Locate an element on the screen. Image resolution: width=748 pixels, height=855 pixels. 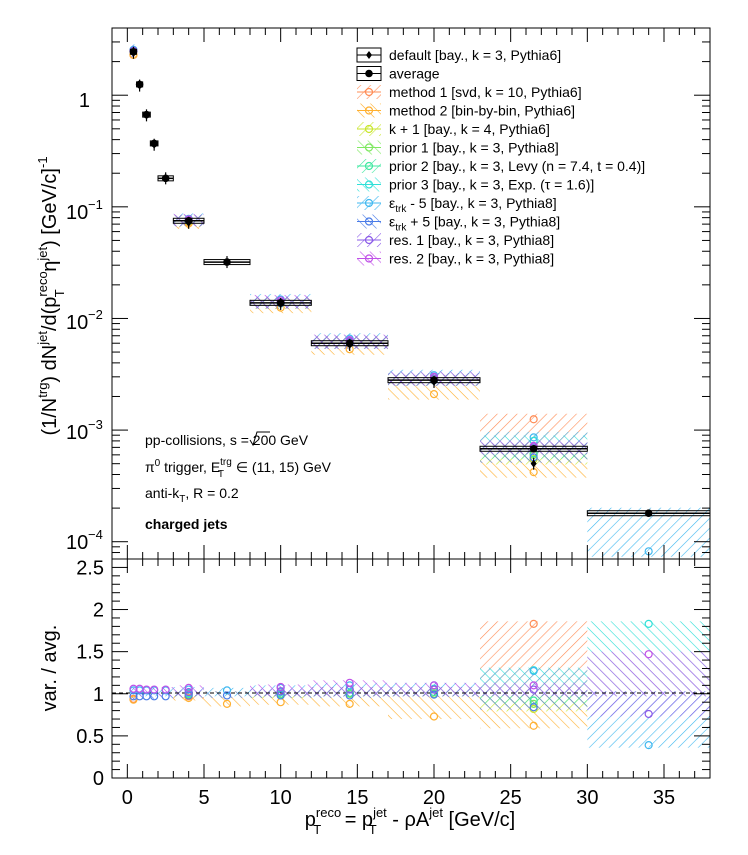
legend-entry: k + 1 [bay., k = 4, Pythia6] is located at coordinates (453, 129).